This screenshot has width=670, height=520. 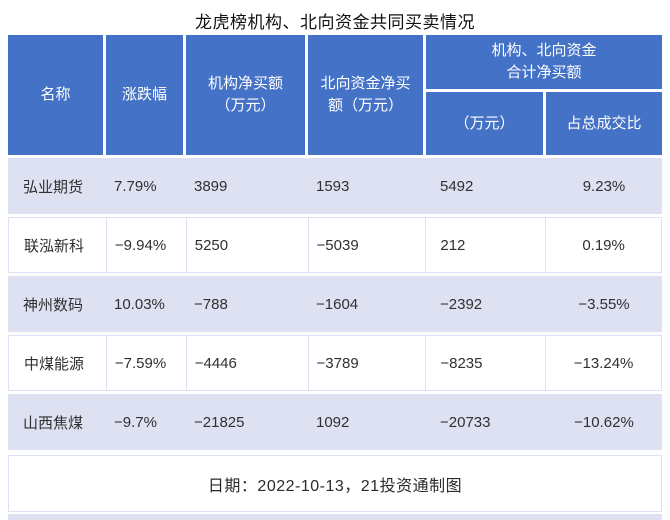 I want to click on cell-combined-amount: 212, so click(x=485, y=245).